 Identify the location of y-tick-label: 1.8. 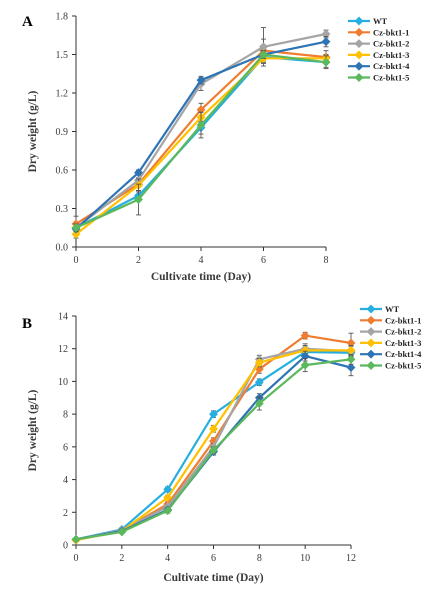
(62, 17).